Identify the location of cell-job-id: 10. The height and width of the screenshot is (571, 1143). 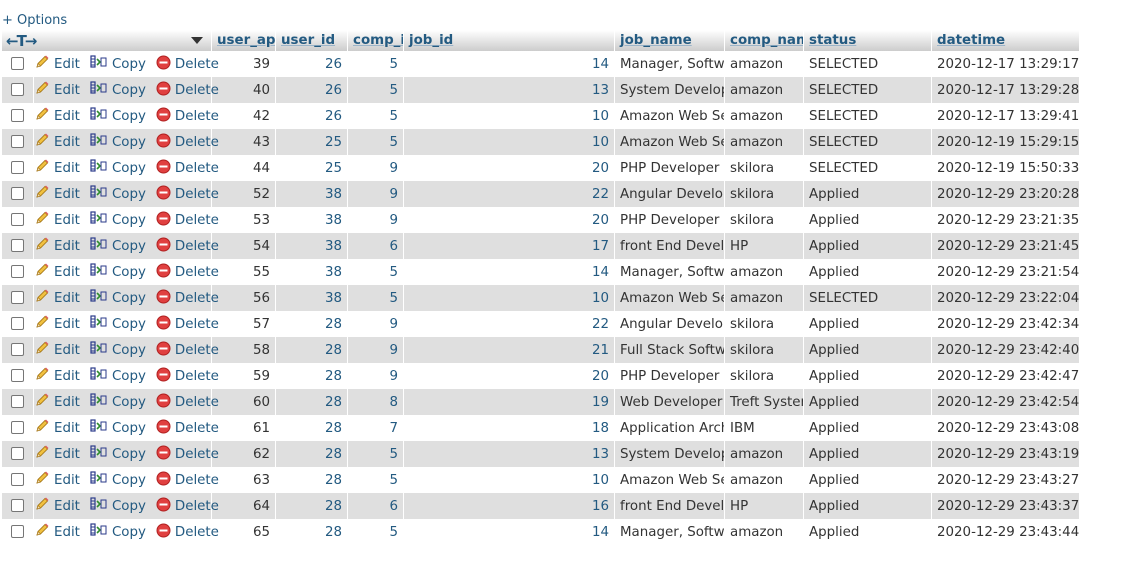
(509, 116).